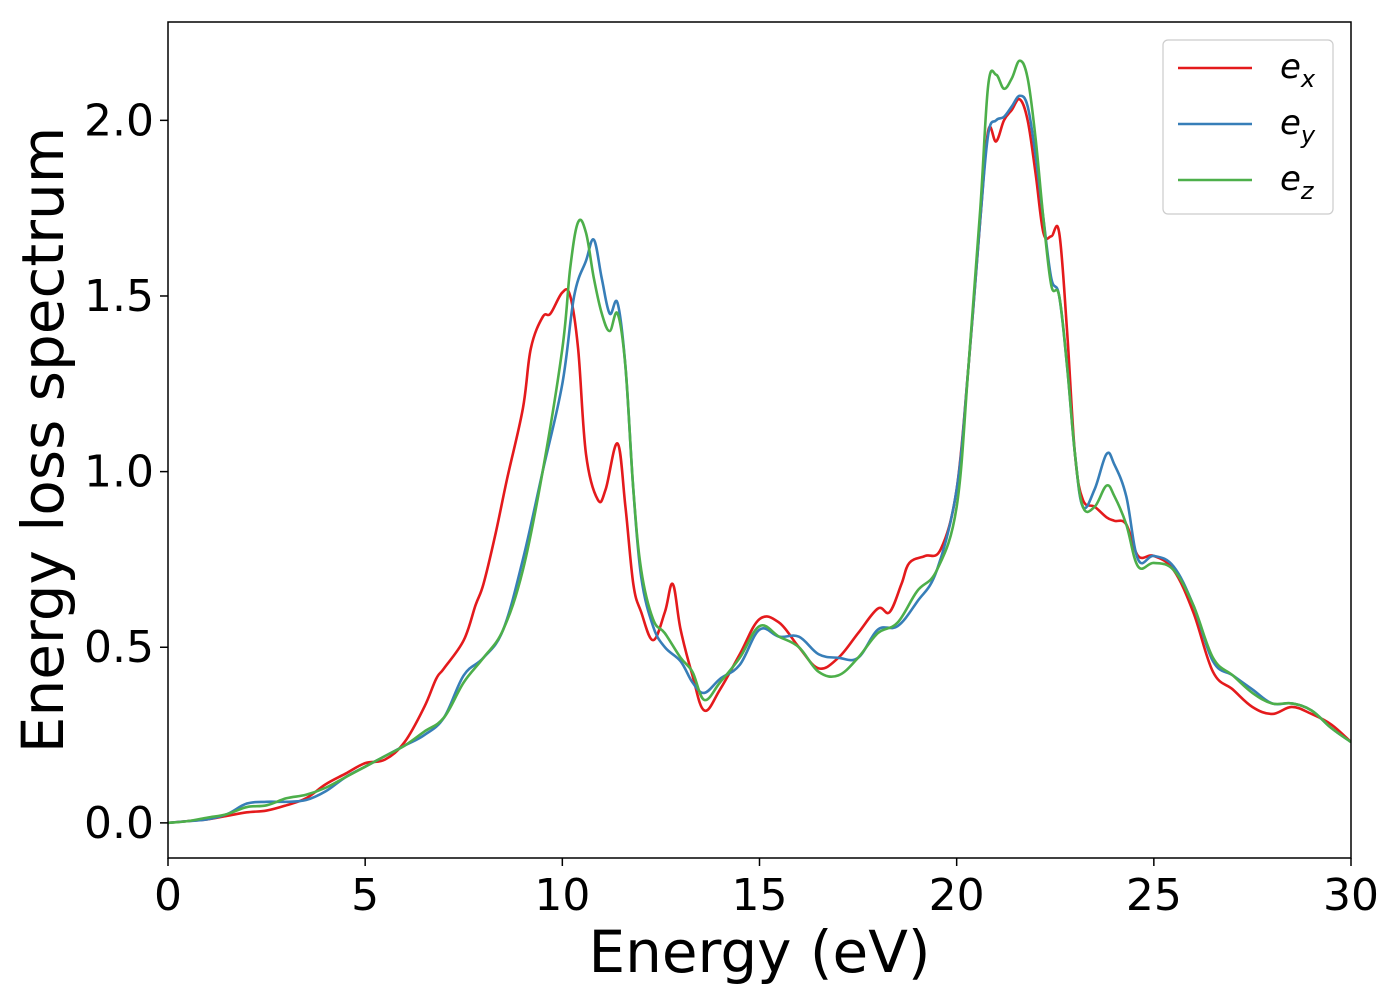  Describe the element at coordinates (1351, 895) in the screenshot. I see `x-tick-label: 30` at that location.